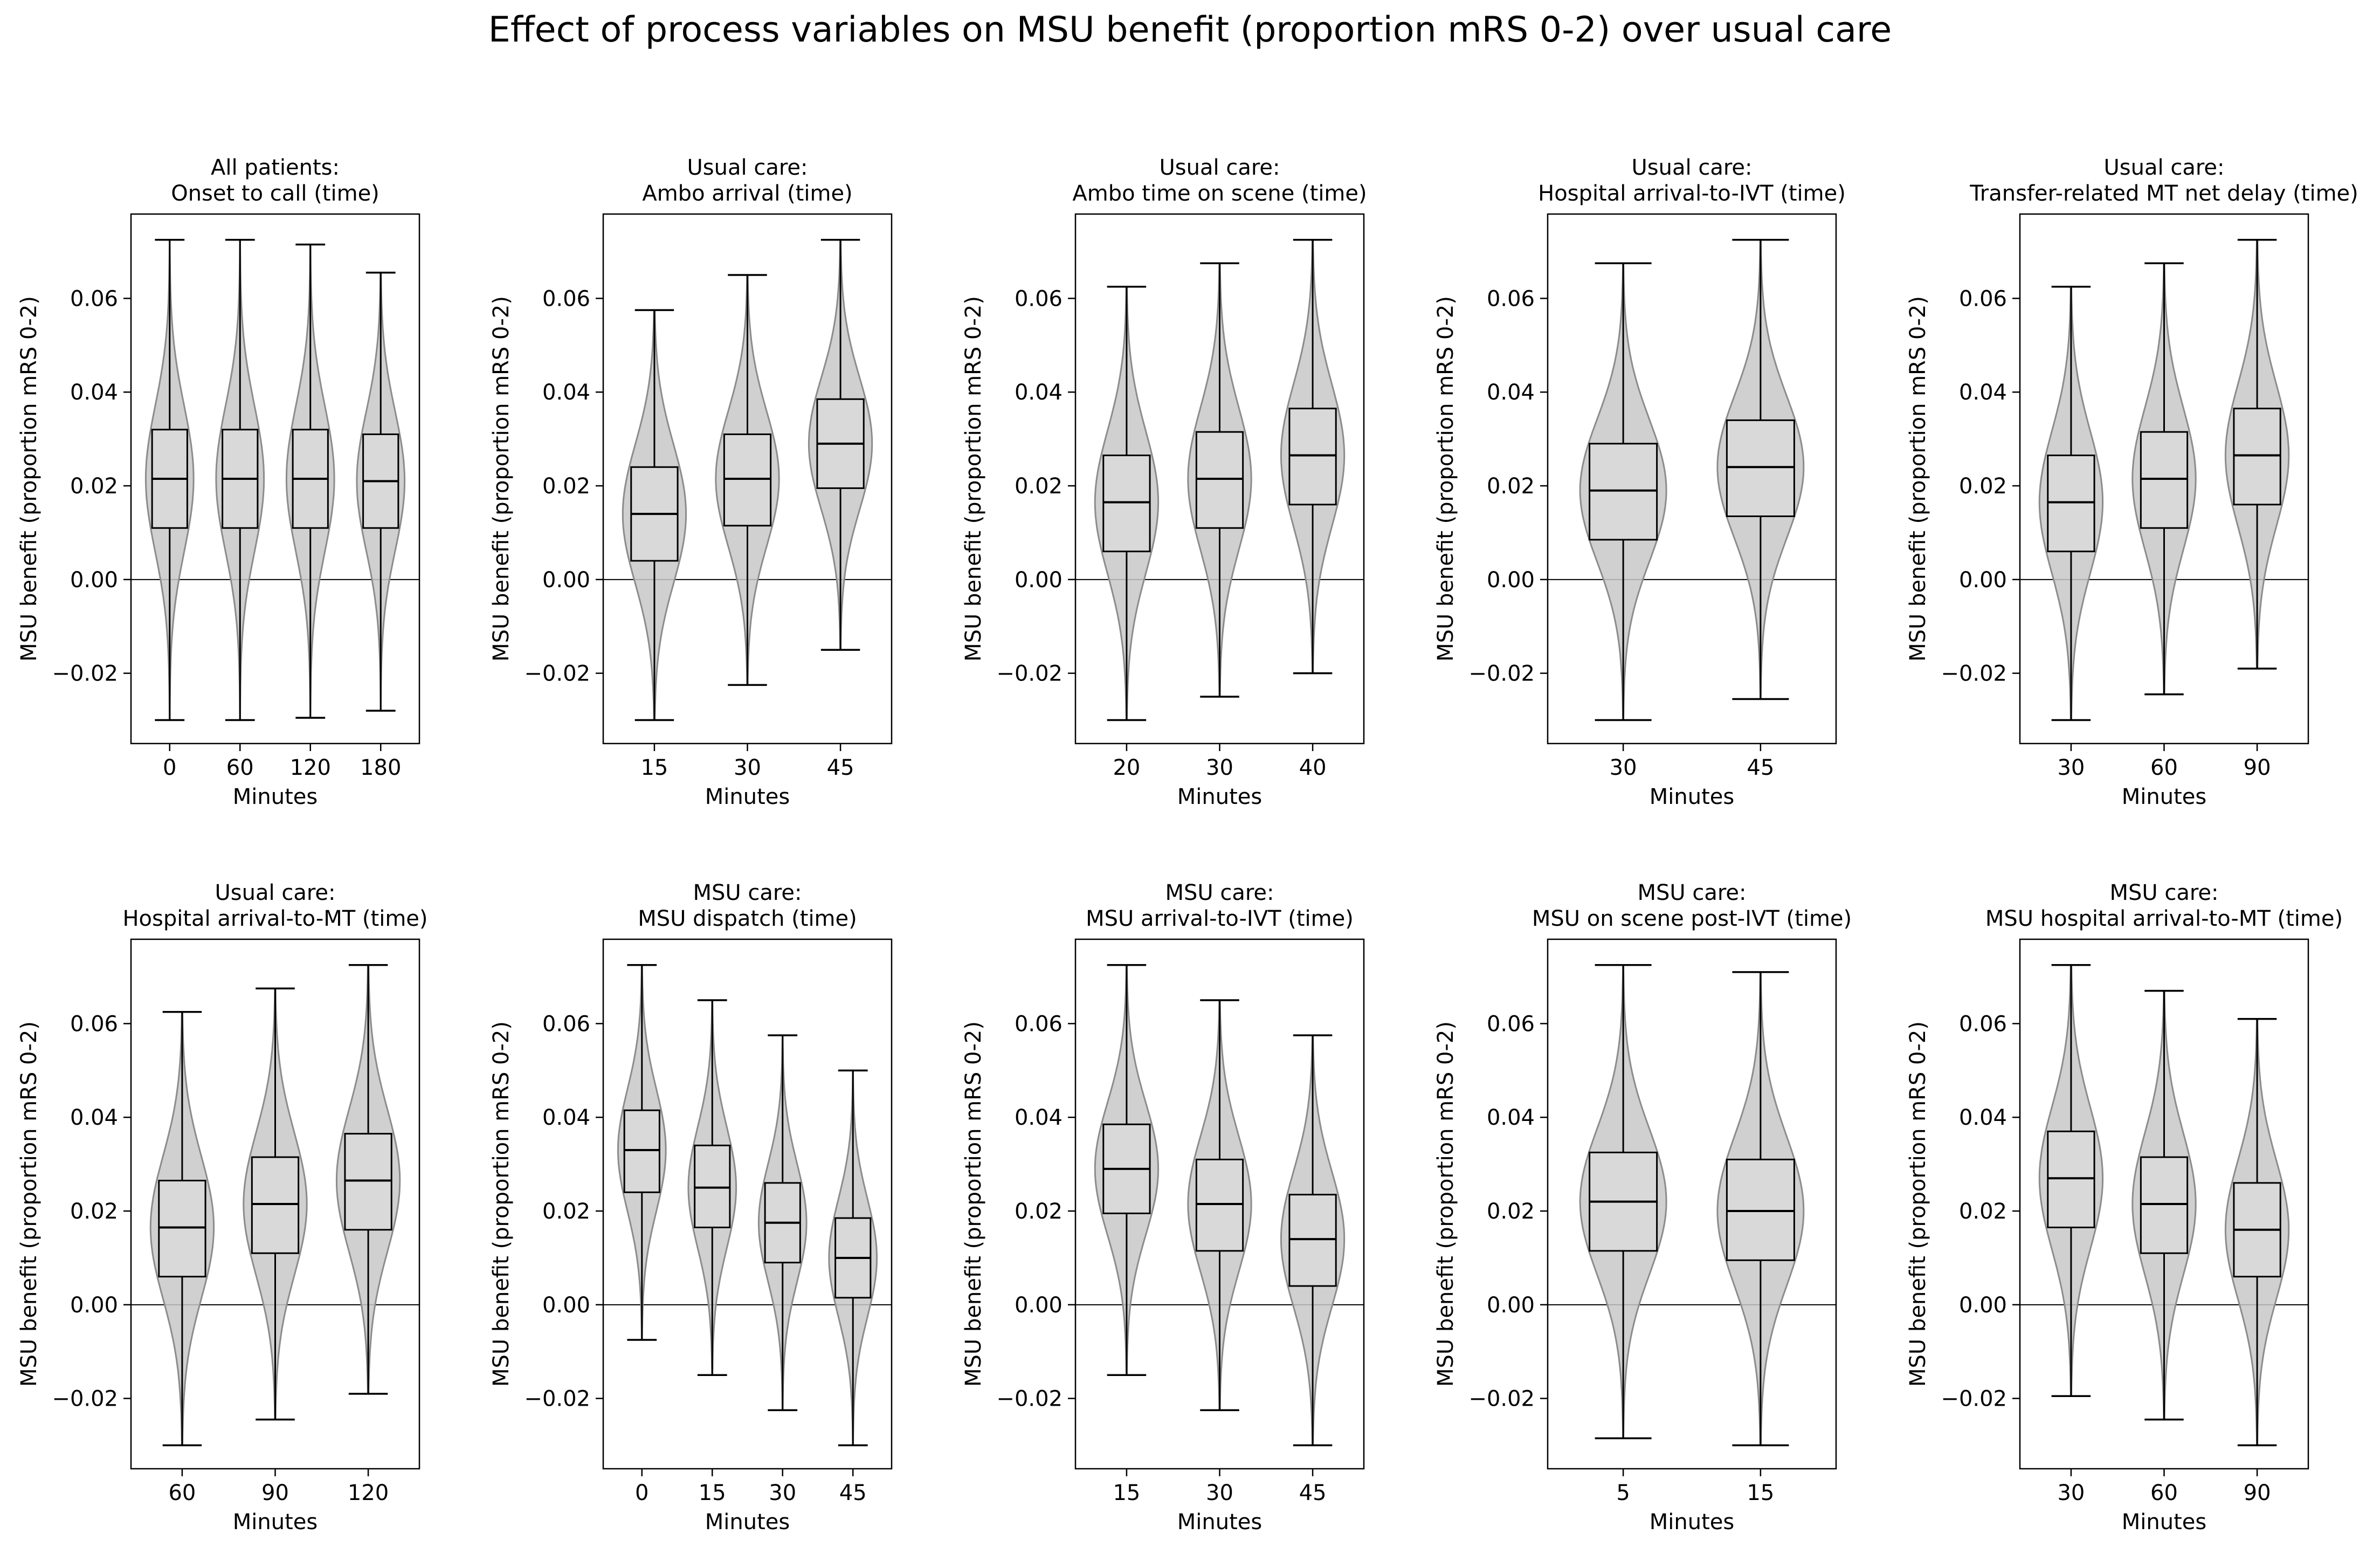 The width and height of the screenshot is (2380, 1548). I want to click on subplot-title-line2: Ambo arrival (time), so click(747, 193).